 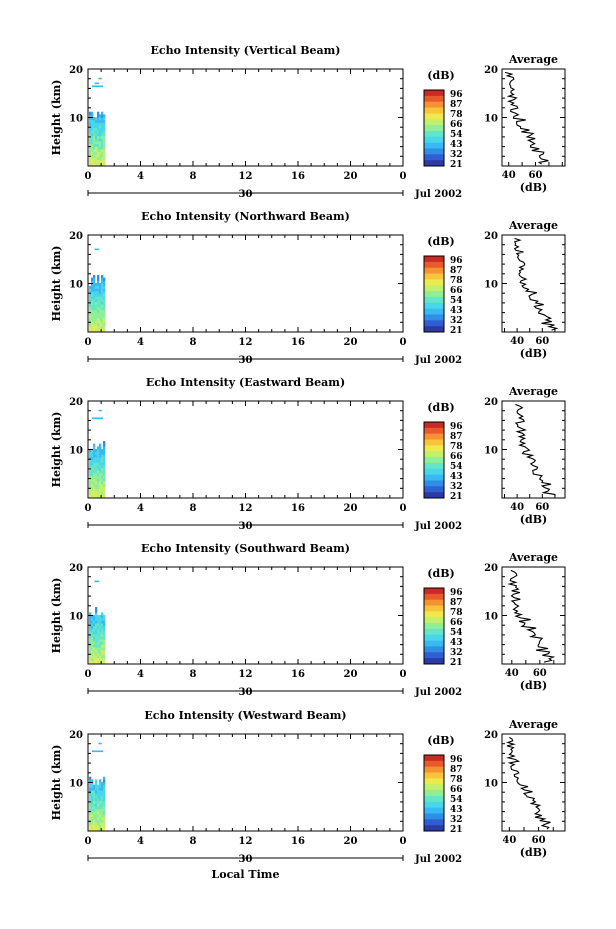 I want to click on day-label: 30, so click(x=246, y=692).